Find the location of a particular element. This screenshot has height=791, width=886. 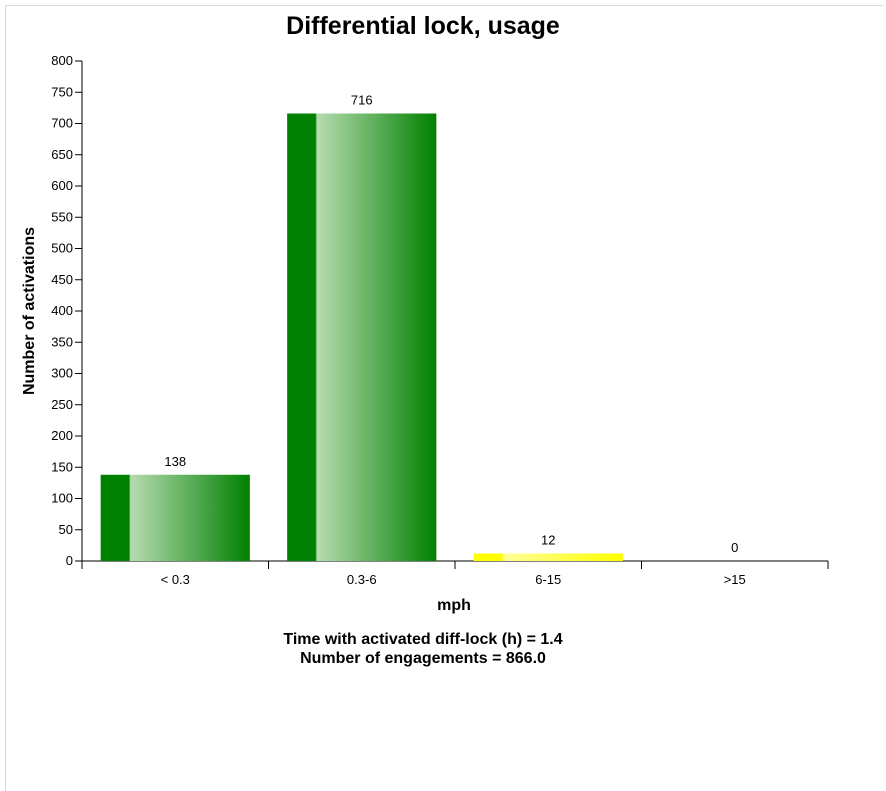

y-tick-label: 450 is located at coordinates (62, 279).